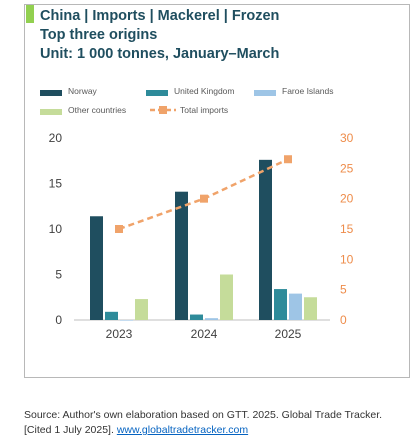 The height and width of the screenshot is (443, 412). I want to click on legend-label-faroe-islands: Faroe Islands, so click(308, 91).